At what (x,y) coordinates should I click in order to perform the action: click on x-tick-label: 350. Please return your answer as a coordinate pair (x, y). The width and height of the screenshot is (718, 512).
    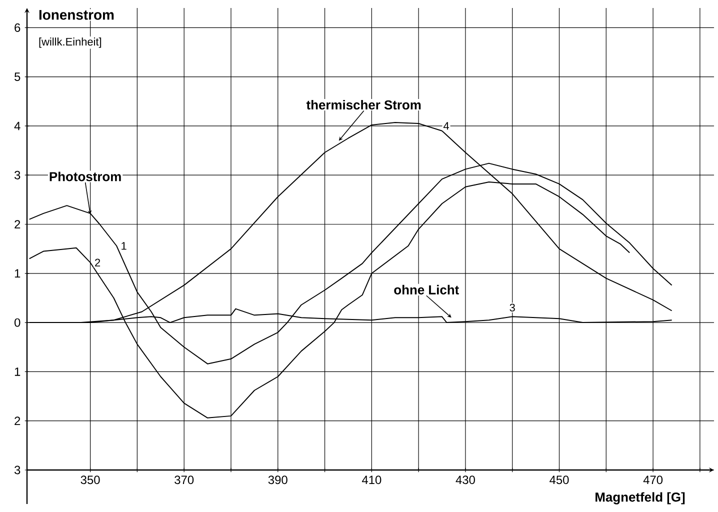
    Looking at the image, I should click on (90, 480).